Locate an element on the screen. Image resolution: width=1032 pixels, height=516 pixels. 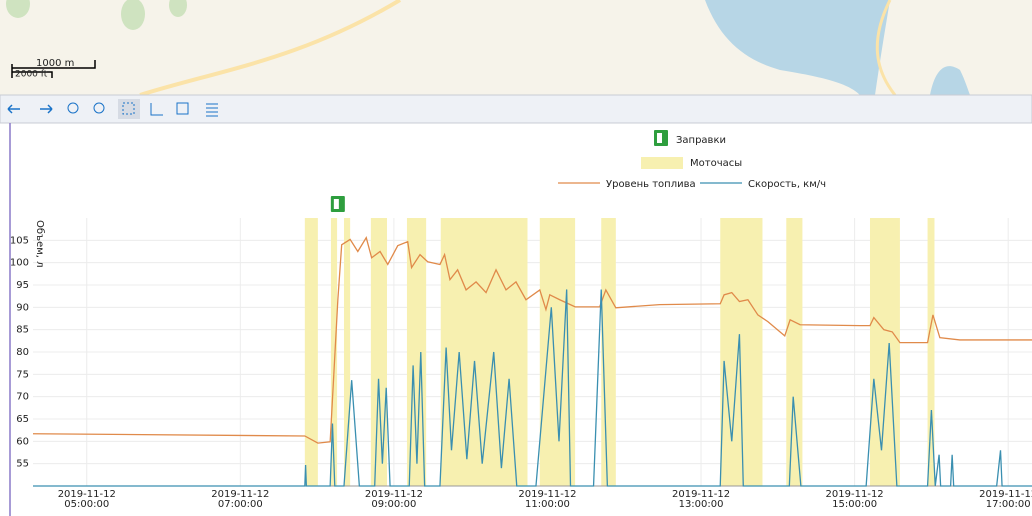
toolbar is located at coordinates (516, 109).